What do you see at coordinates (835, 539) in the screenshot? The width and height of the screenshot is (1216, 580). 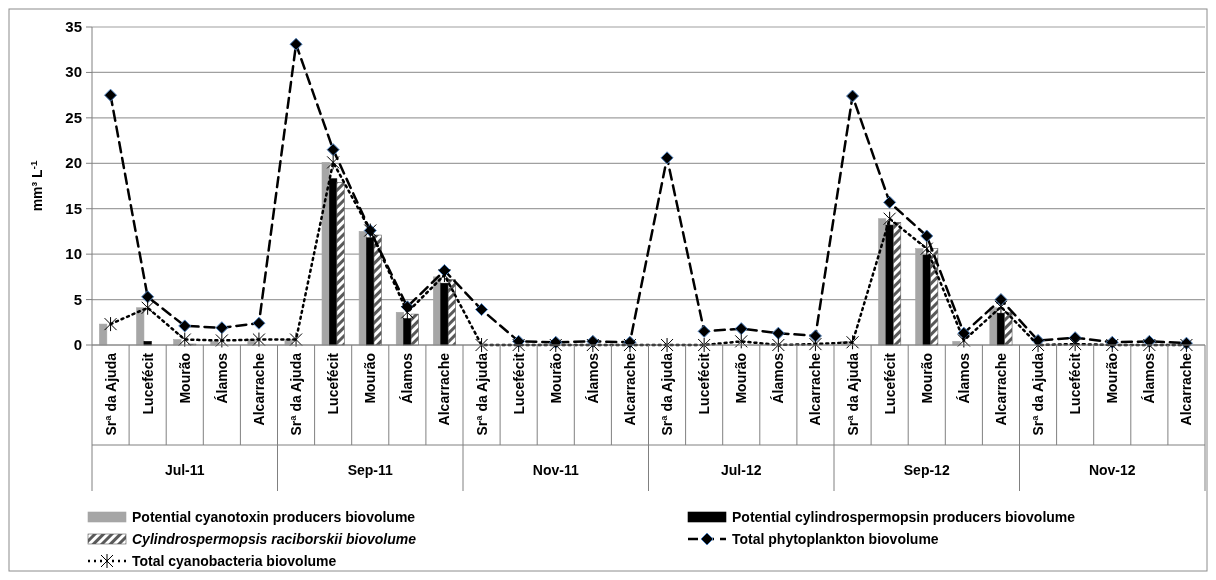 I see `legend-label: Total phytoplankton biovolume` at bounding box center [835, 539].